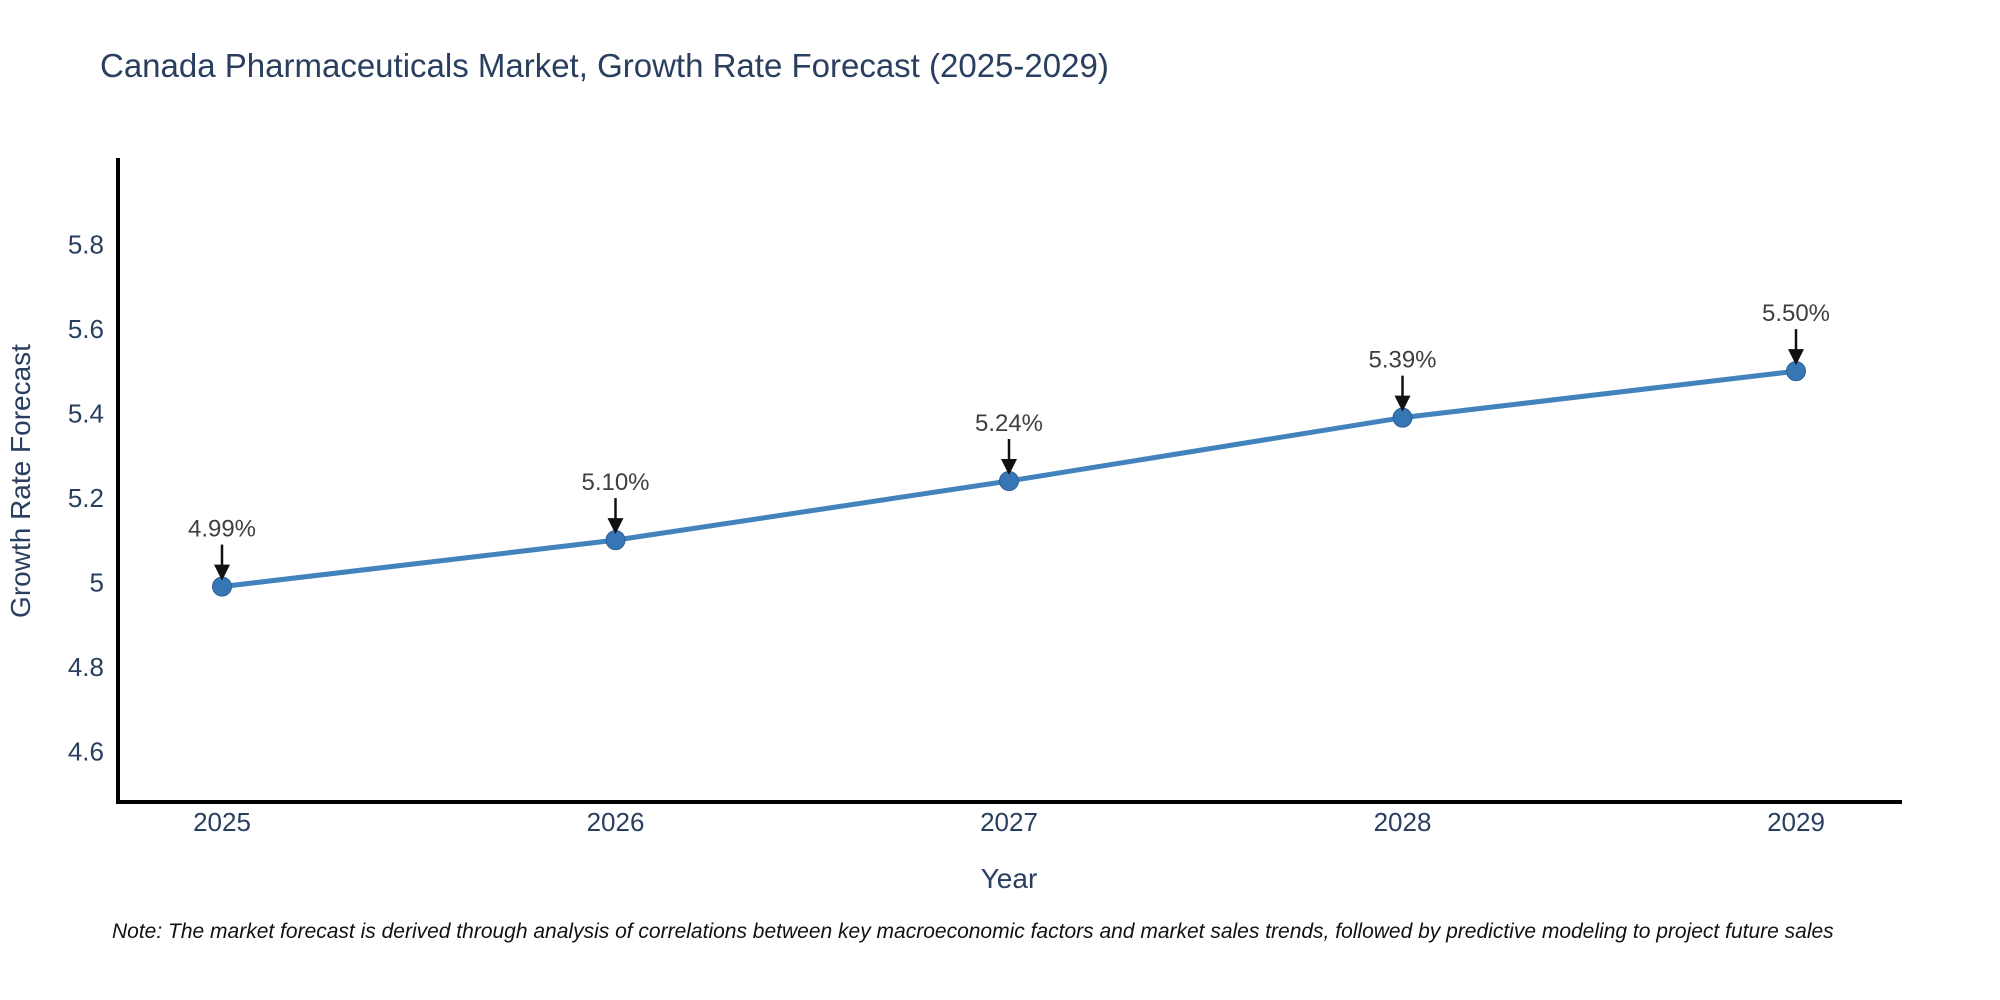 This screenshot has height=1000, width=2000. I want to click on x-tick-label: 2026, so click(616, 822).